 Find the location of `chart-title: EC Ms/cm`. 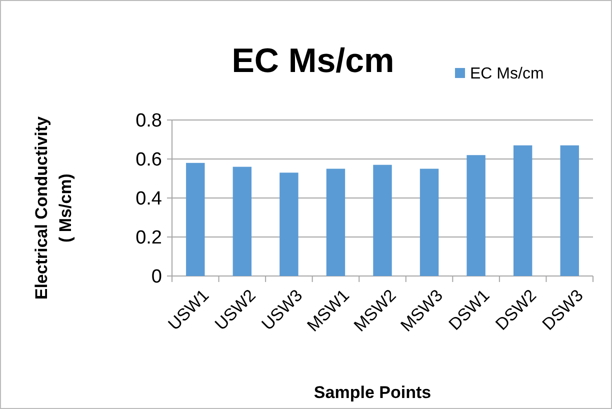

chart-title: EC Ms/cm is located at coordinates (313, 61).